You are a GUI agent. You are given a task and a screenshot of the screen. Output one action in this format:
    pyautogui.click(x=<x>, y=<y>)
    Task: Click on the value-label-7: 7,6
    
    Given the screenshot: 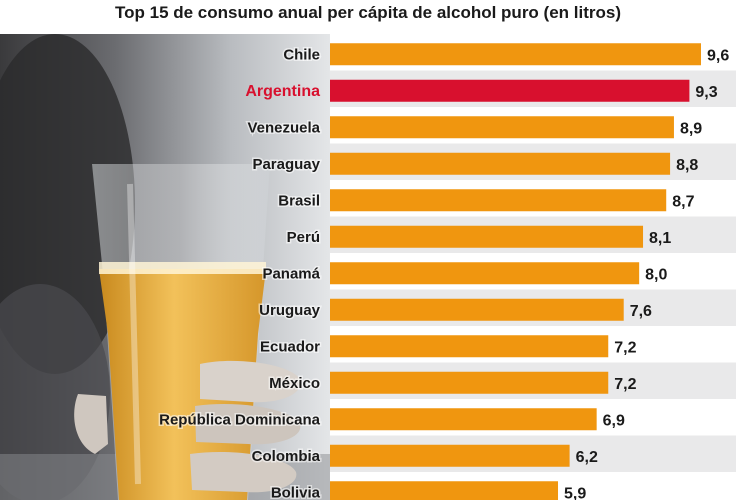 What is the action you would take?
    pyautogui.click(x=641, y=311)
    